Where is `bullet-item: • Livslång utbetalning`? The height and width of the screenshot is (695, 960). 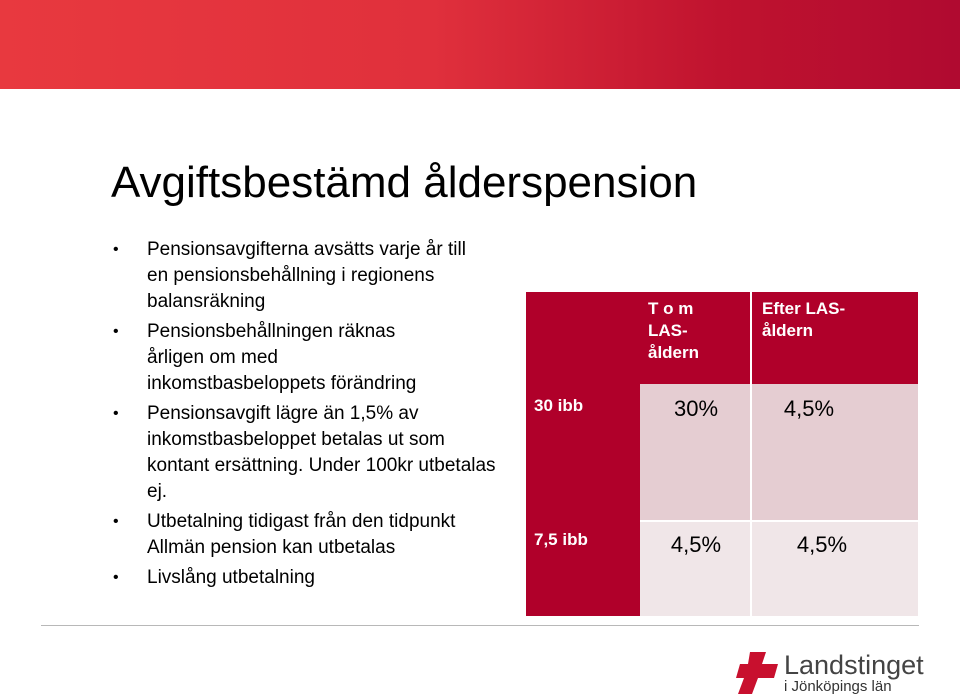
bullet-item: • Livslång utbetalning is located at coordinates (299, 578).